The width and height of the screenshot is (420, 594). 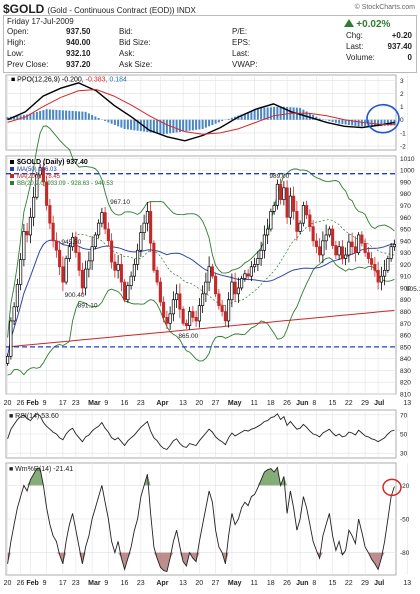 I want to click on ppo-tick-label: 0, so click(x=402, y=120).